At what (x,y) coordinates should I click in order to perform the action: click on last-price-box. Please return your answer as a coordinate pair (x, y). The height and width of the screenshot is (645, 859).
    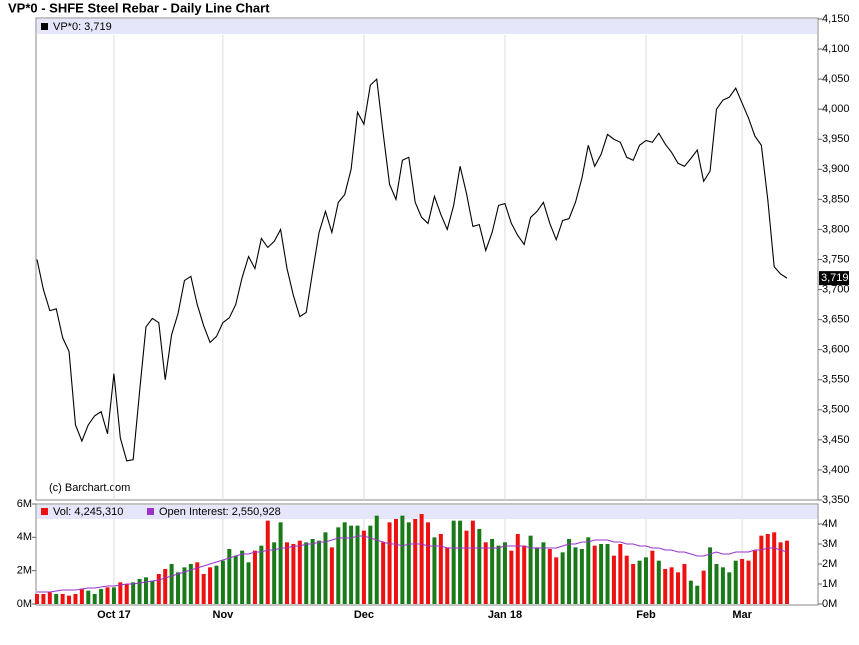
    Looking at the image, I should click on (834, 278).